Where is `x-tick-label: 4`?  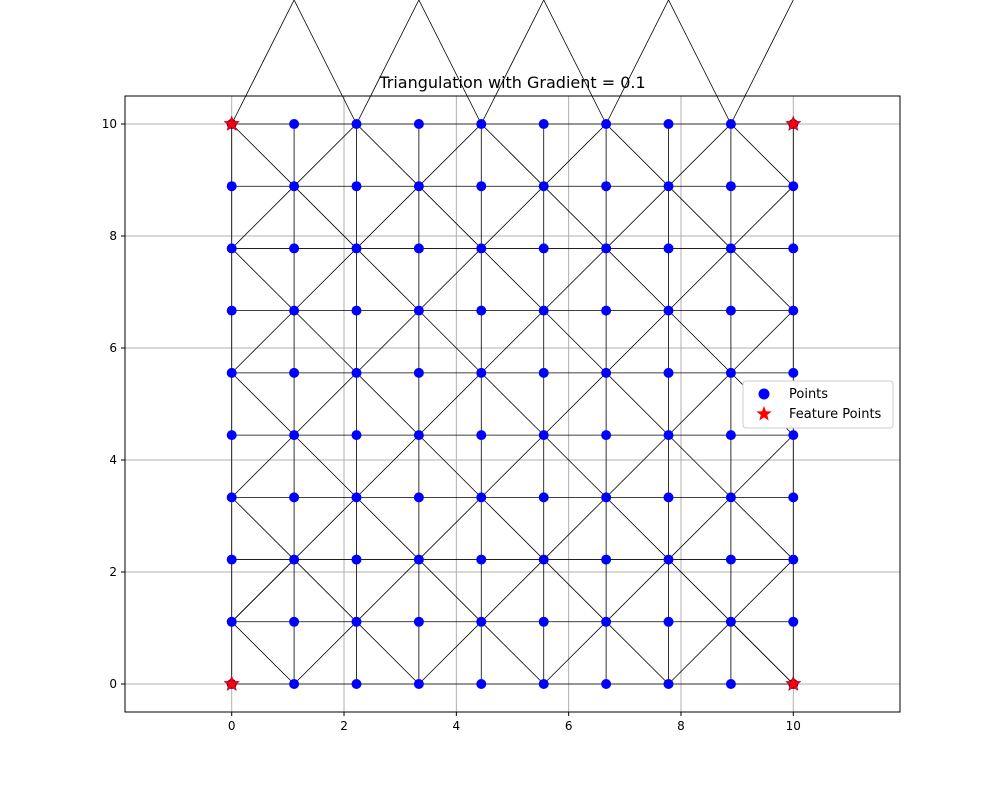
x-tick-label: 4 is located at coordinates (457, 726).